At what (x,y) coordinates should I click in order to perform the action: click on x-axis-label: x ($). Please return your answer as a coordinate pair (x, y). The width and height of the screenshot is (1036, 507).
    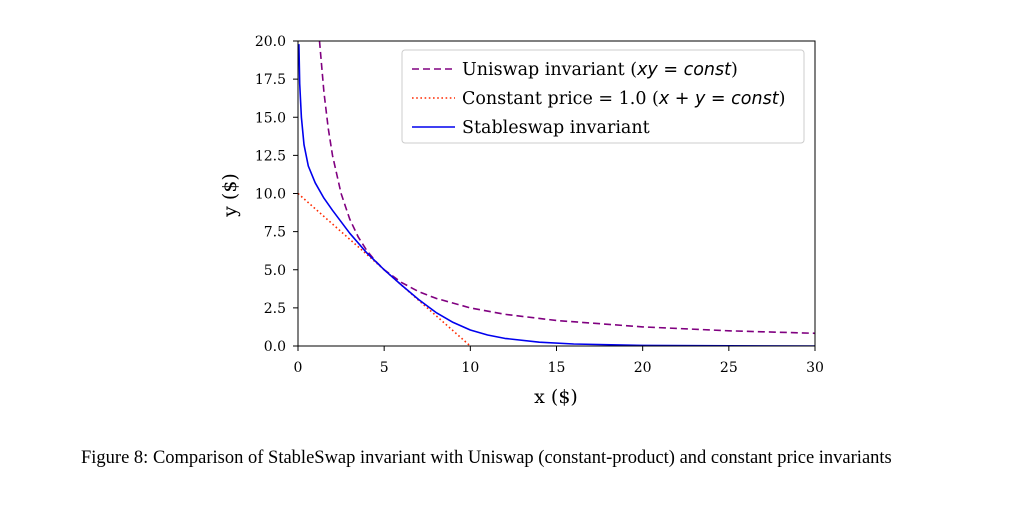
    Looking at the image, I should click on (556, 397).